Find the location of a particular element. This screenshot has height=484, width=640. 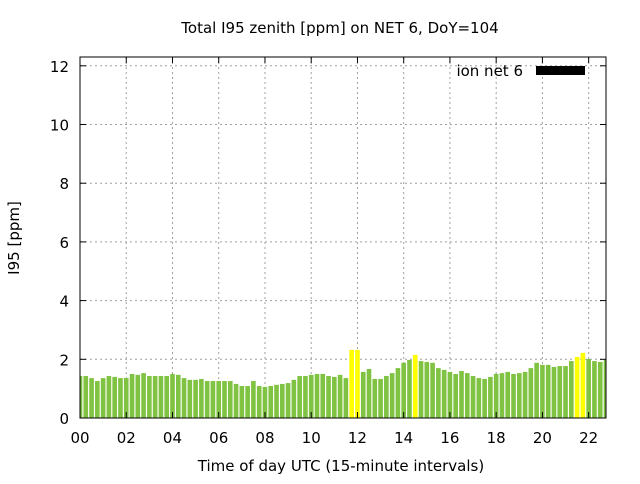

legend-label: ion net 6 is located at coordinates (489, 71).